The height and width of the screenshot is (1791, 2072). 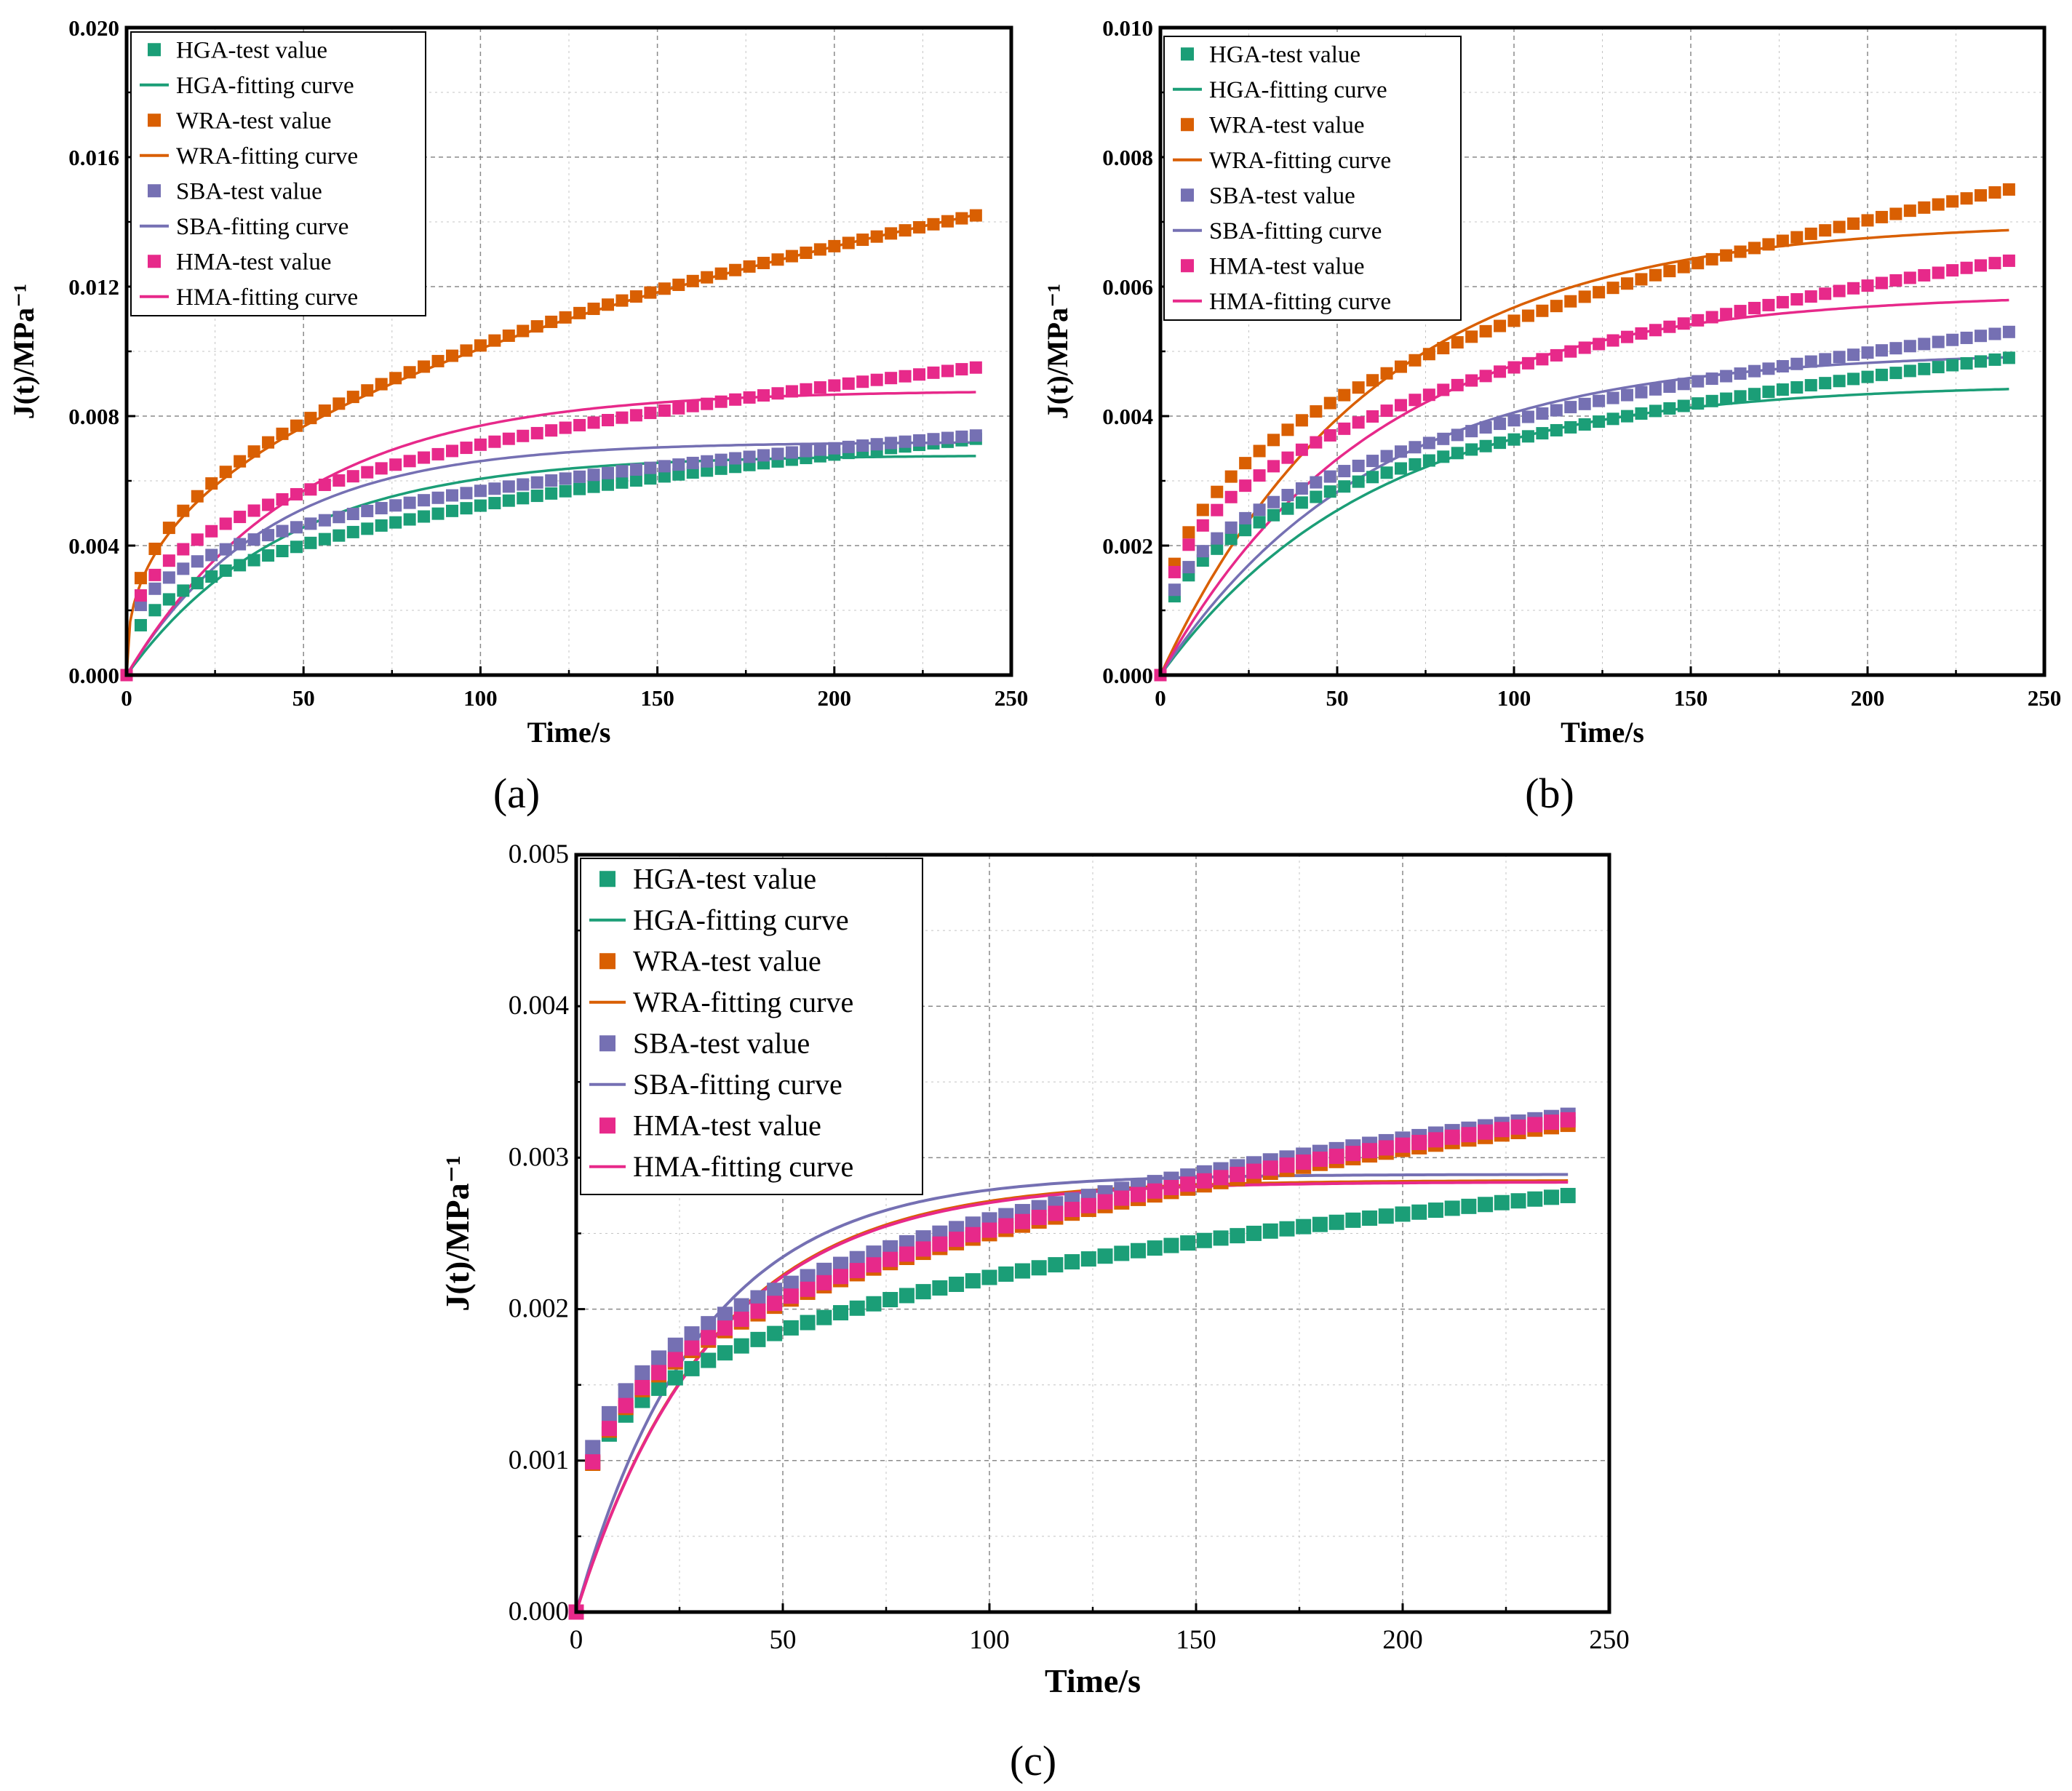 What do you see at coordinates (539, 1006) in the screenshot?
I see `y-tick-label: 0.004` at bounding box center [539, 1006].